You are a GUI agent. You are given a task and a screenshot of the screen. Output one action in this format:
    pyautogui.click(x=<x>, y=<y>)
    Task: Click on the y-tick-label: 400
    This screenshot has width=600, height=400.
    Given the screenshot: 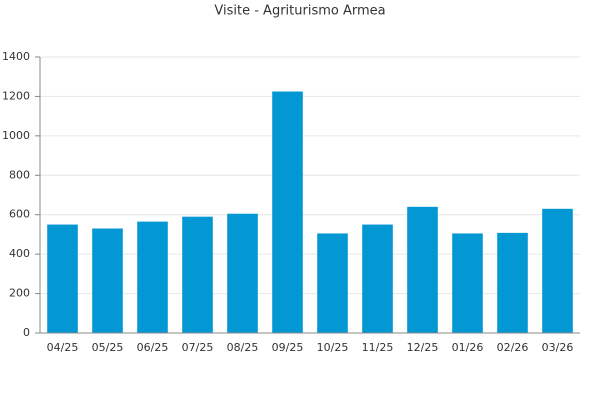 What is the action you would take?
    pyautogui.click(x=19, y=253)
    